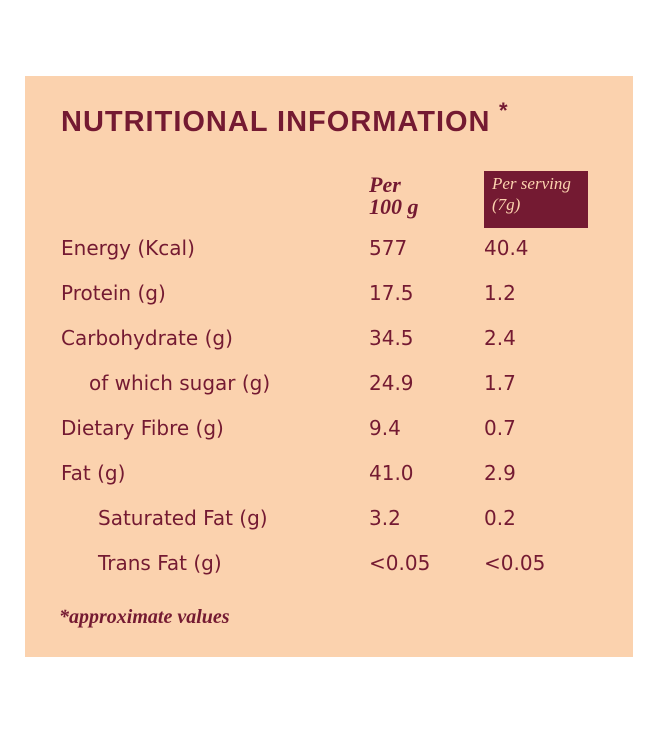 The width and height of the screenshot is (658, 734). I want to click on row-value-per-100g: 24.9, so click(391, 383).